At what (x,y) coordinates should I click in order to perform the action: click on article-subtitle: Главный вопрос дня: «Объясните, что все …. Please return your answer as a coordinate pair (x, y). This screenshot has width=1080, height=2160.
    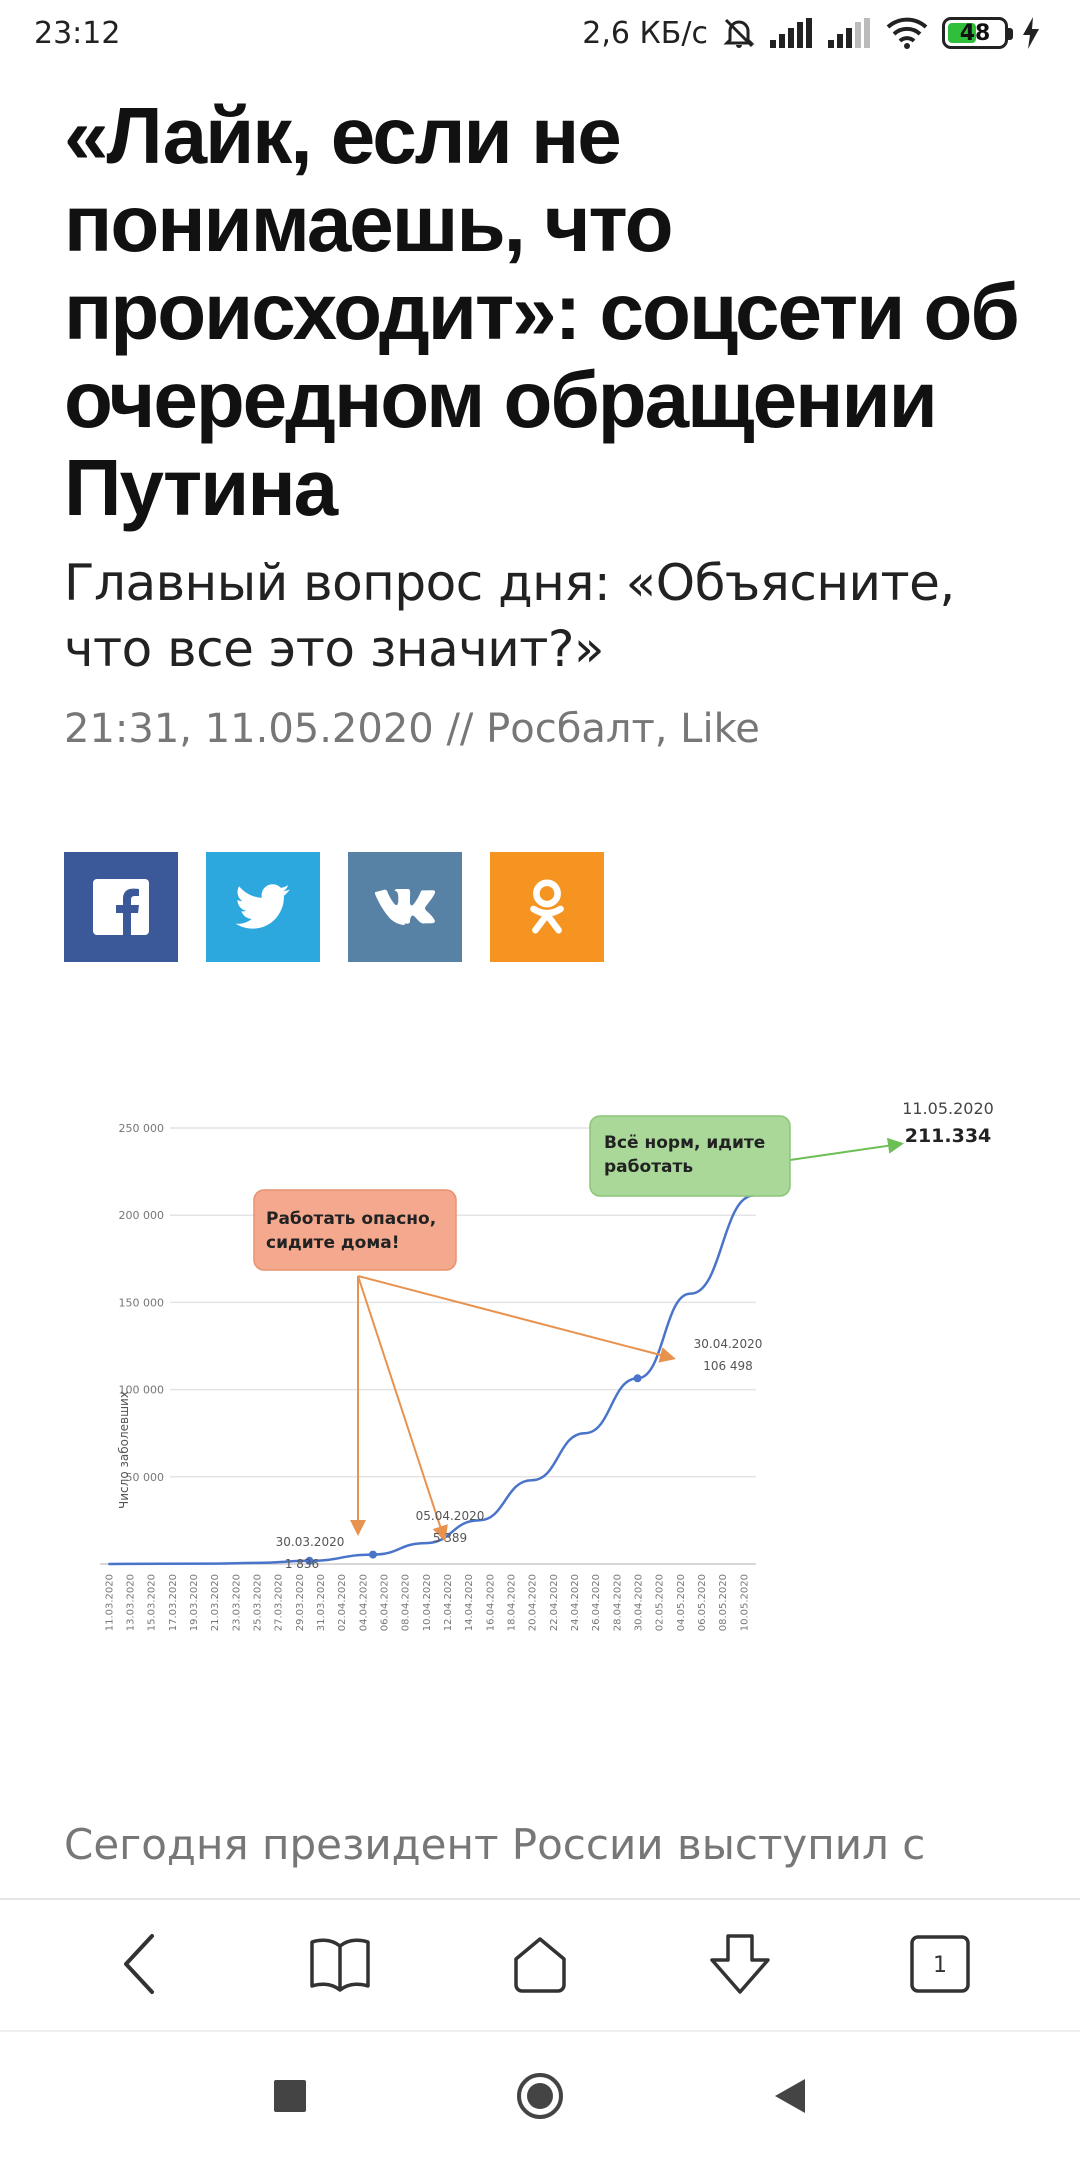
    Looking at the image, I should click on (509, 616).